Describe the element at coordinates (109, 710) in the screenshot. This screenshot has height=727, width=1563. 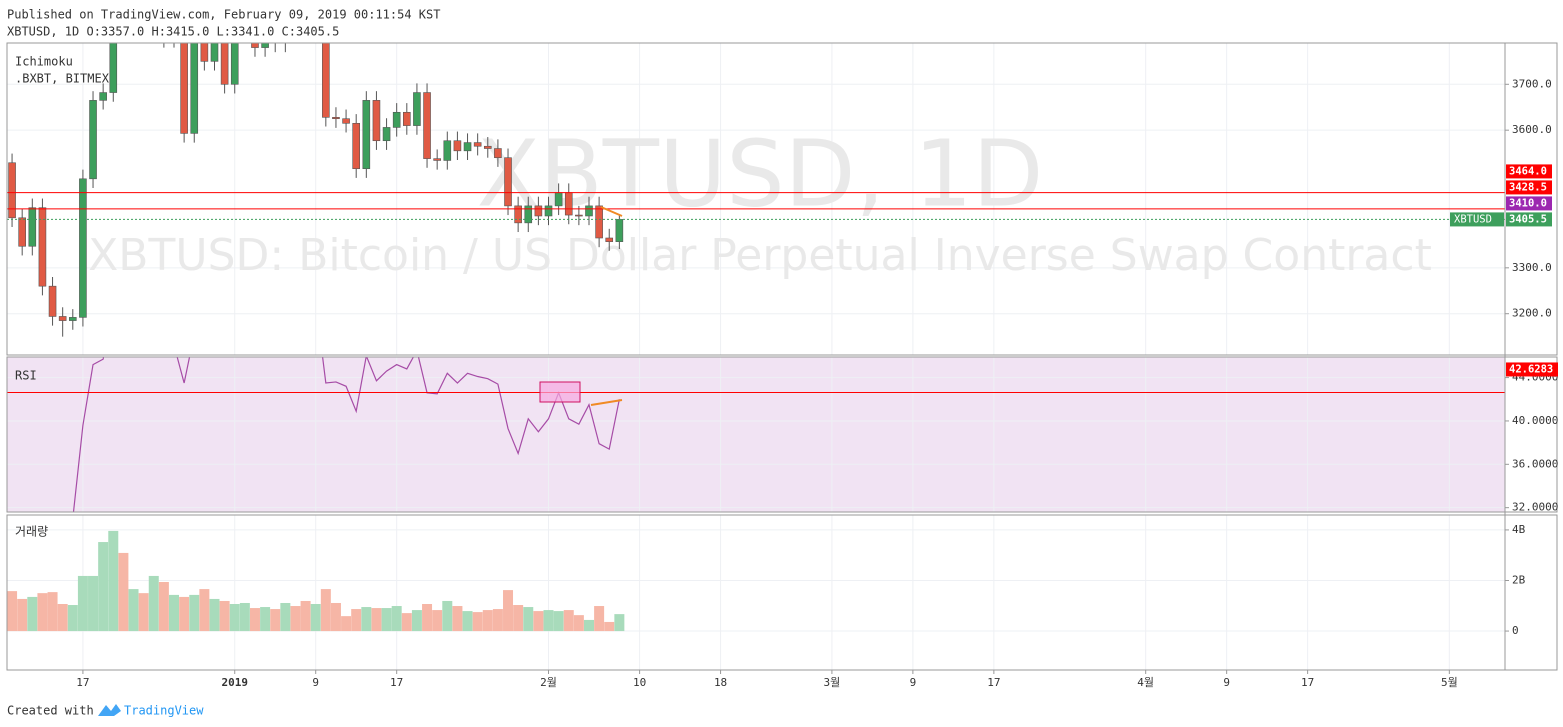
I see `logo` at that location.